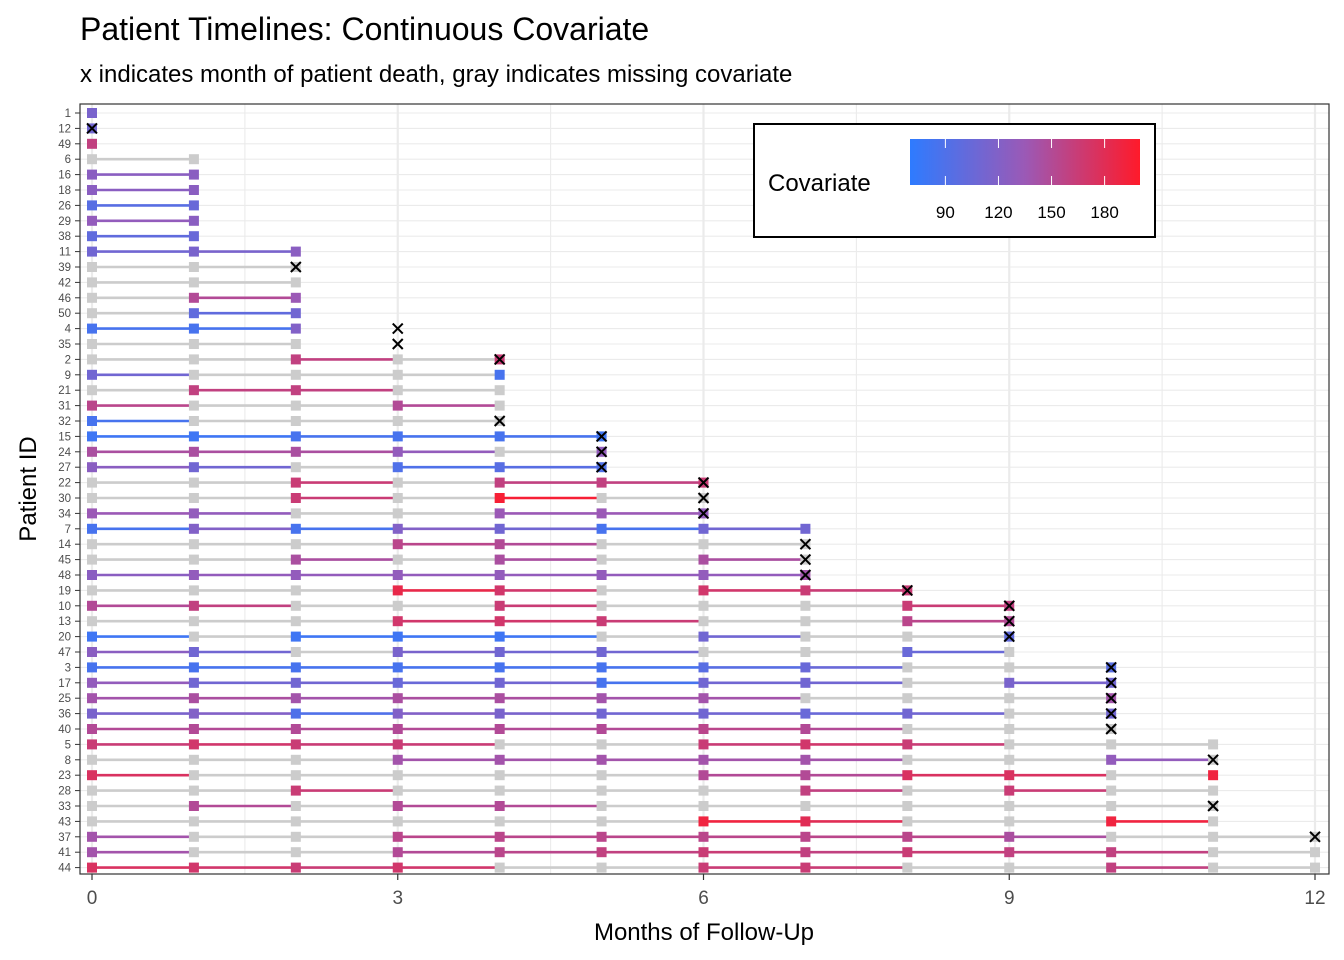 The height and width of the screenshot is (960, 1344). I want to click on y-tick-label: 16, so click(64, 176).